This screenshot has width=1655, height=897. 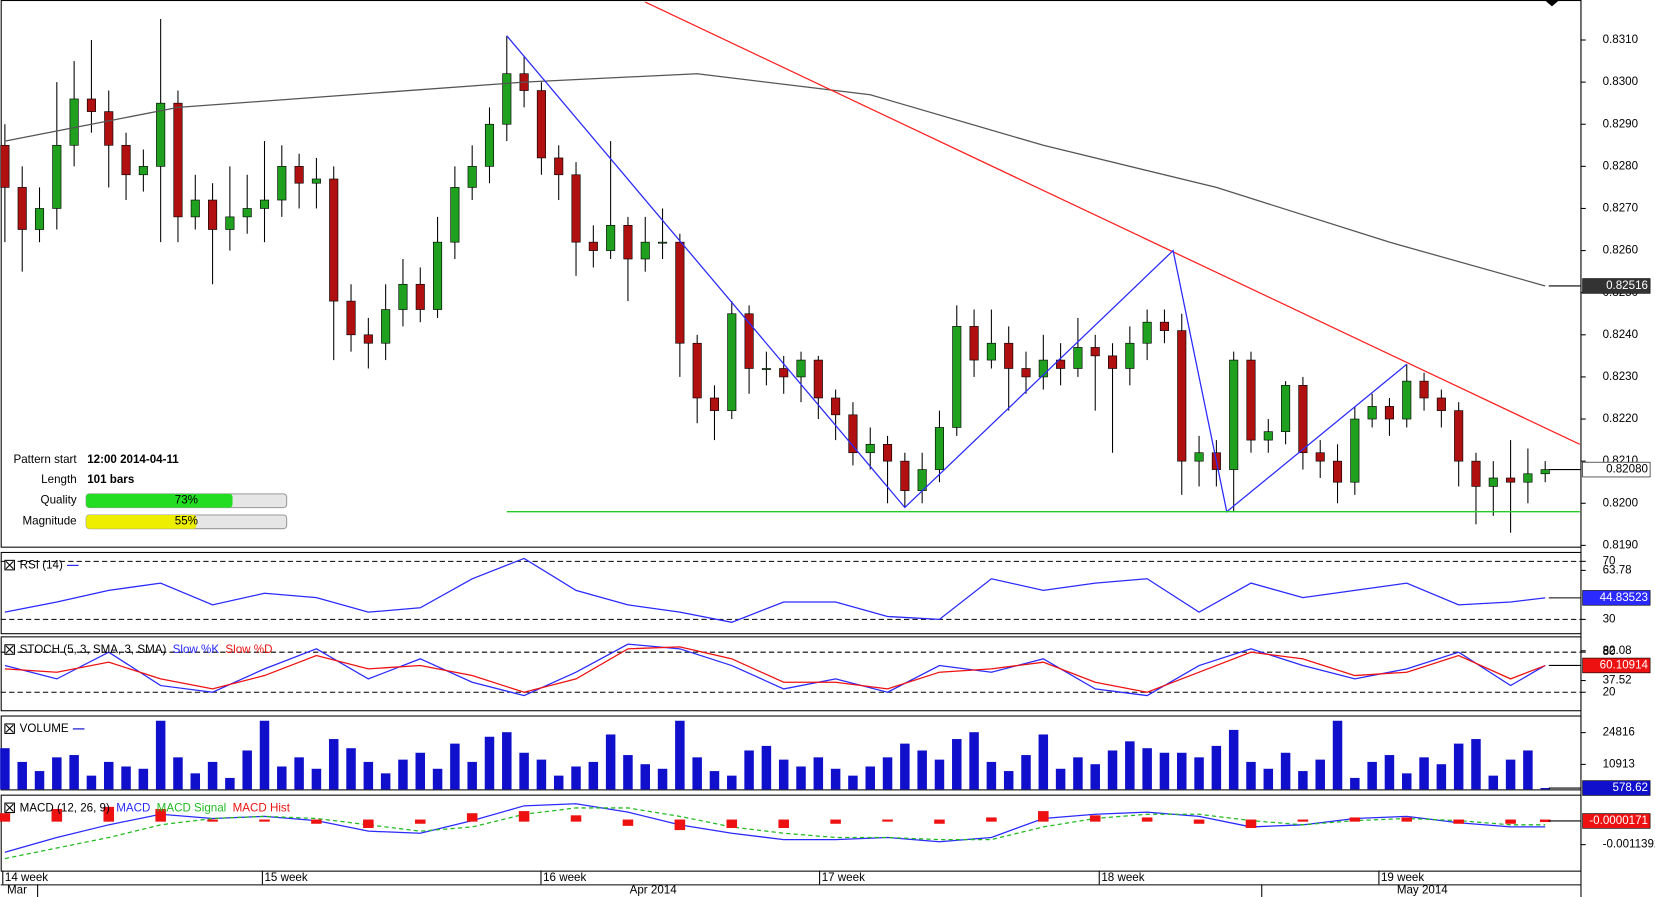 I want to click on panel-title-text: VOLUME, so click(x=44, y=728).